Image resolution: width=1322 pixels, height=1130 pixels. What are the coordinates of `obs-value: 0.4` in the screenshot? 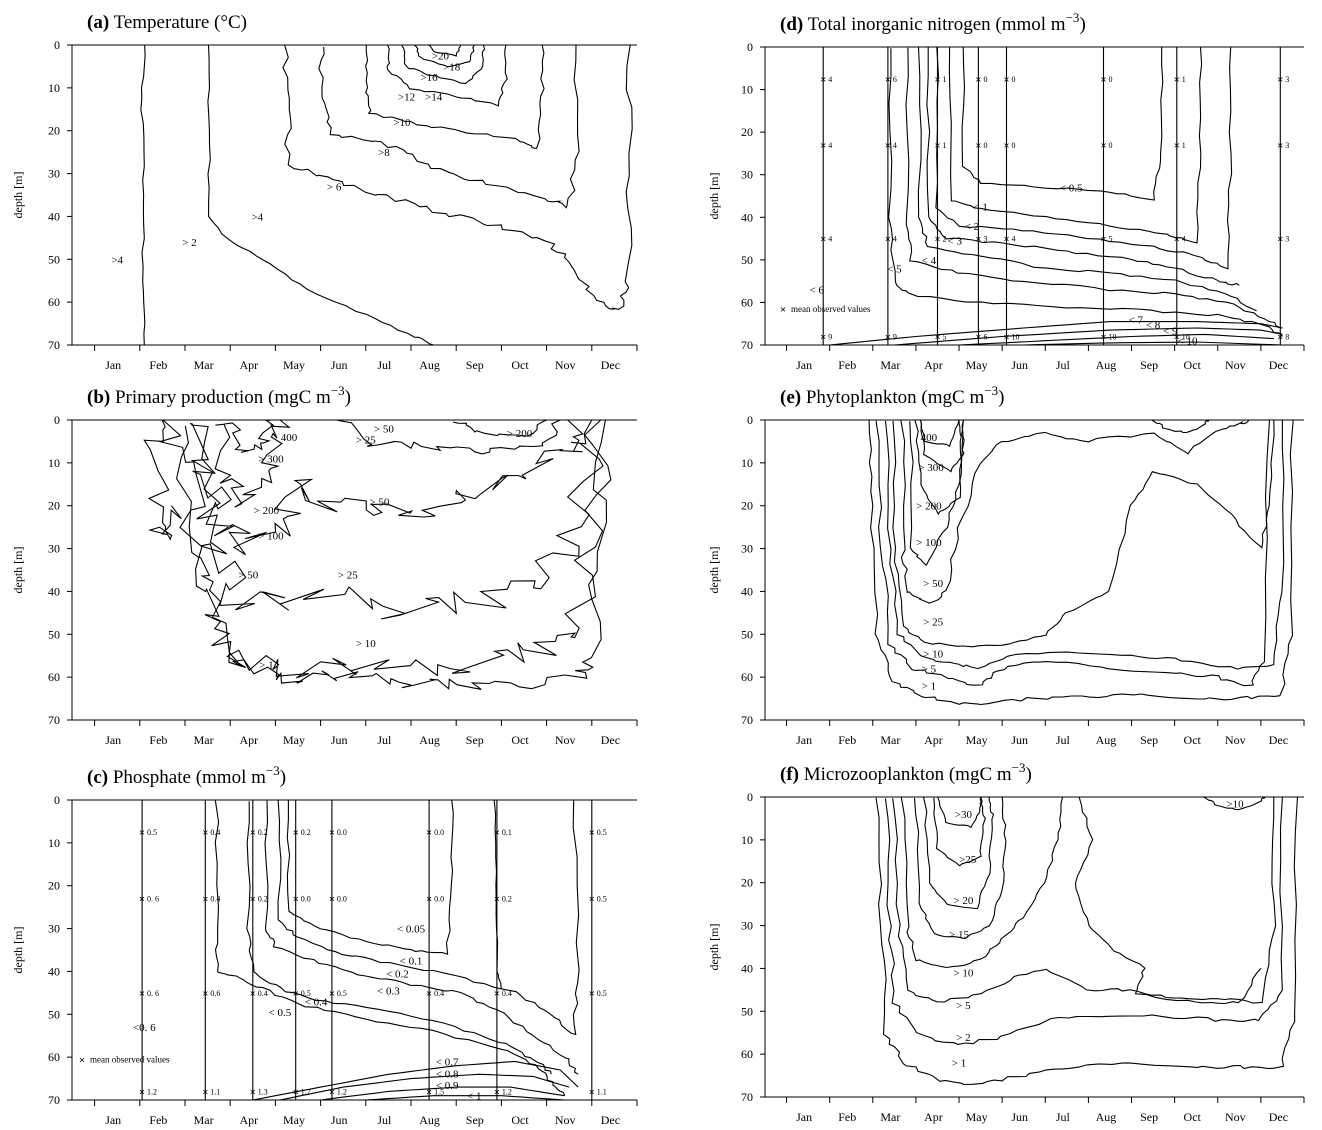 It's located at (215, 832).